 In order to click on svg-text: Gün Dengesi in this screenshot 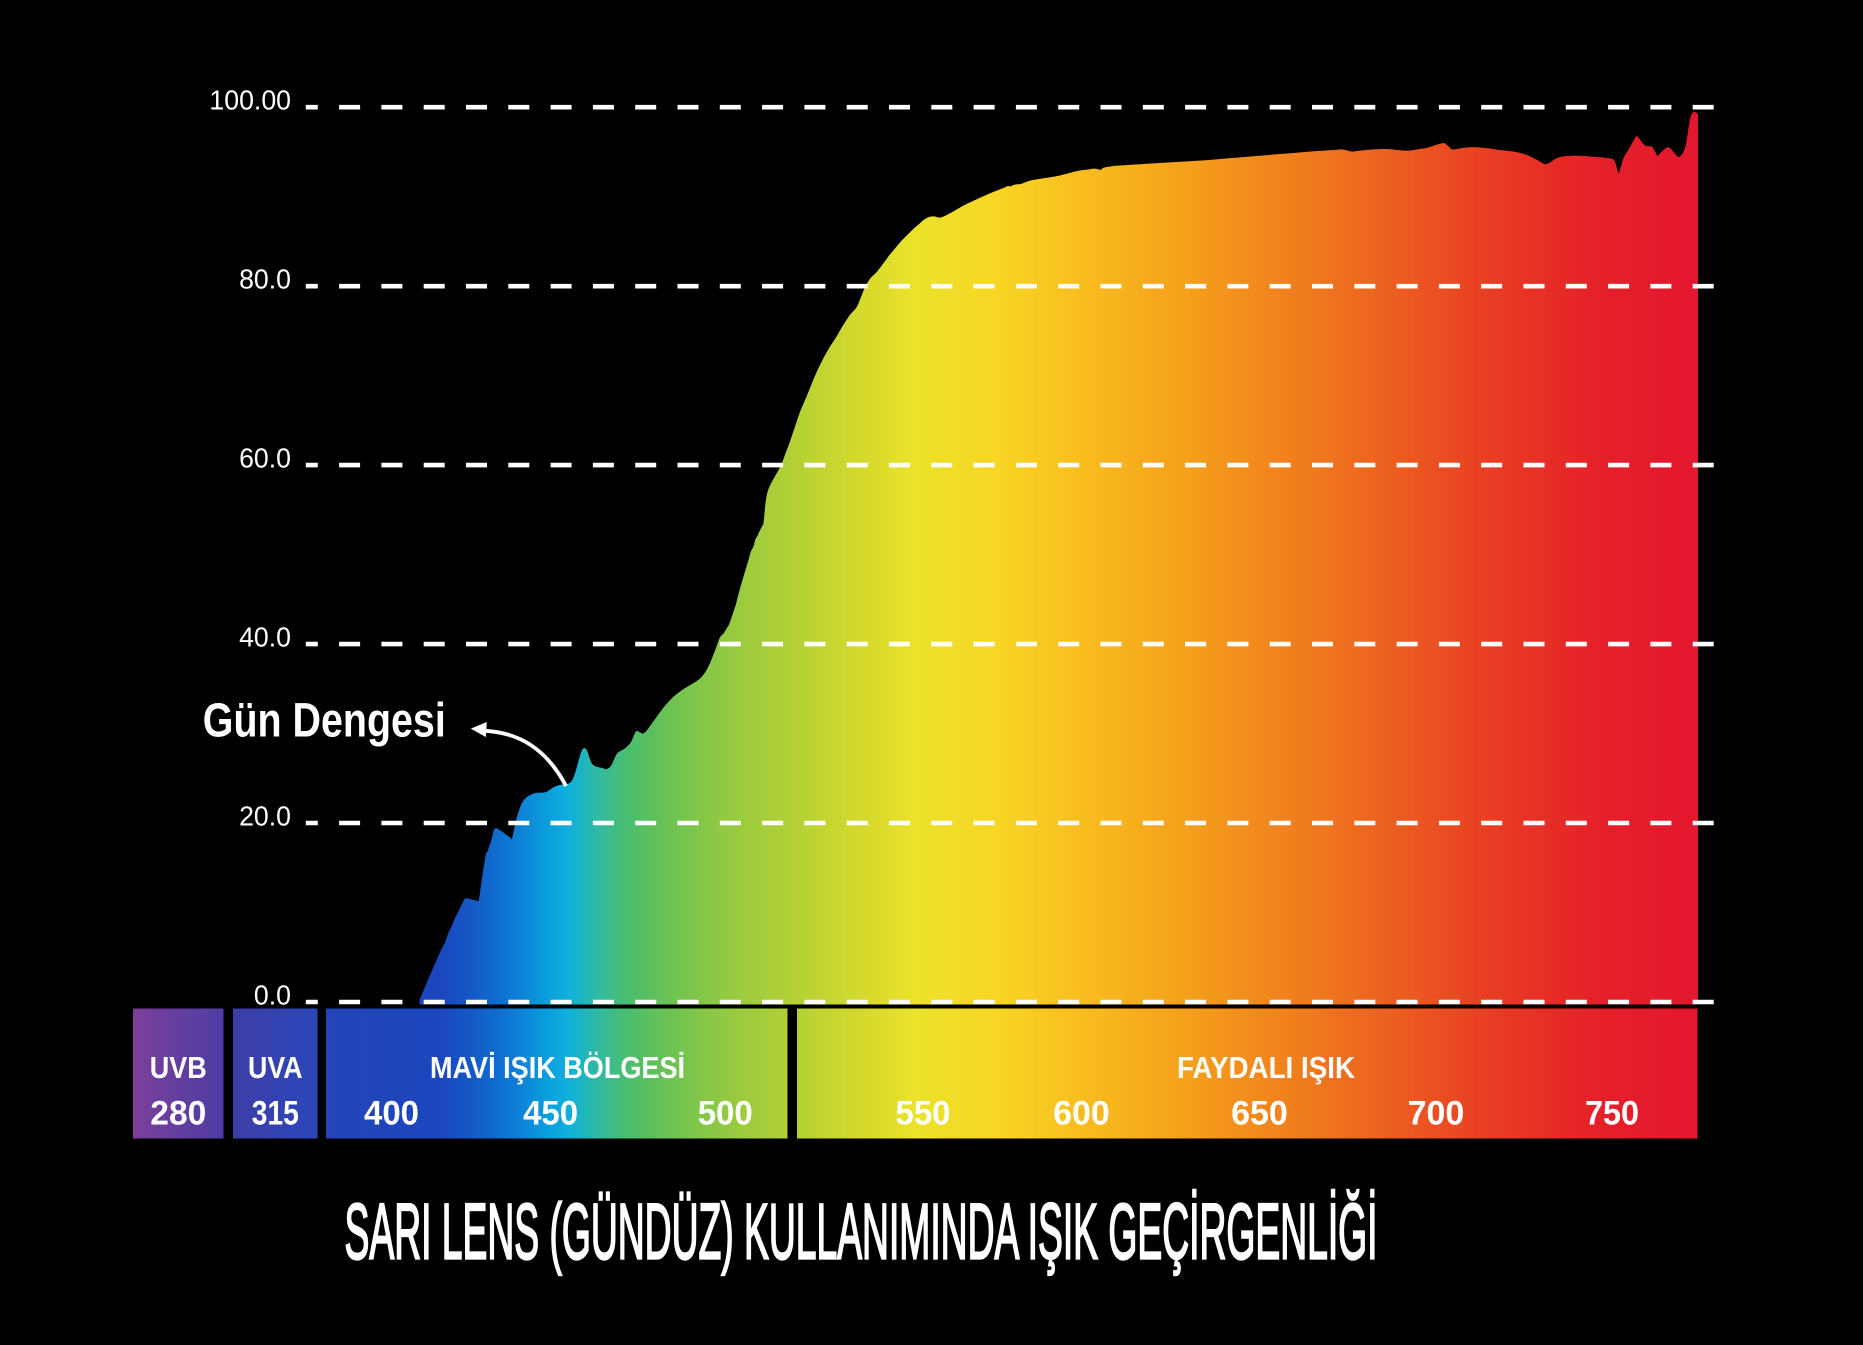, I will do `click(324, 721)`.